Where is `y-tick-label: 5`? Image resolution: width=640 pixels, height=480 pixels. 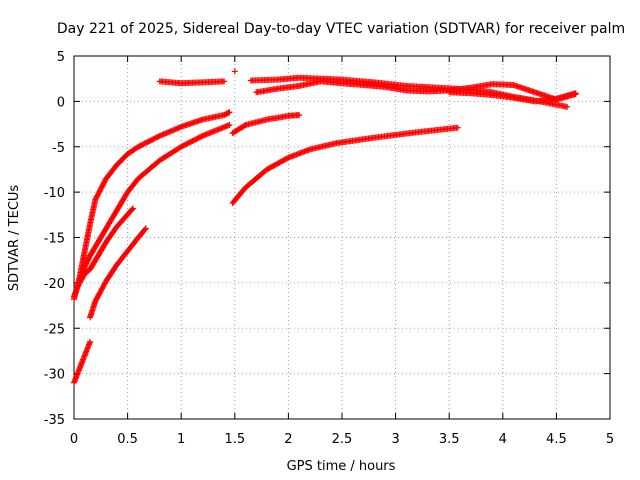 y-tick-label: 5 is located at coordinates (61, 57).